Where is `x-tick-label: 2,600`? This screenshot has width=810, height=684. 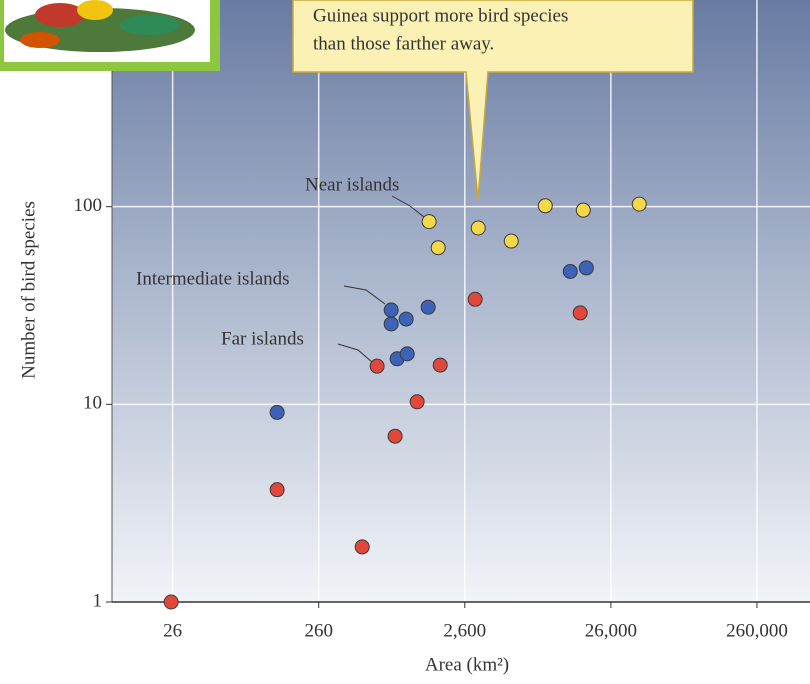
x-tick-label: 2,600 is located at coordinates (464, 630).